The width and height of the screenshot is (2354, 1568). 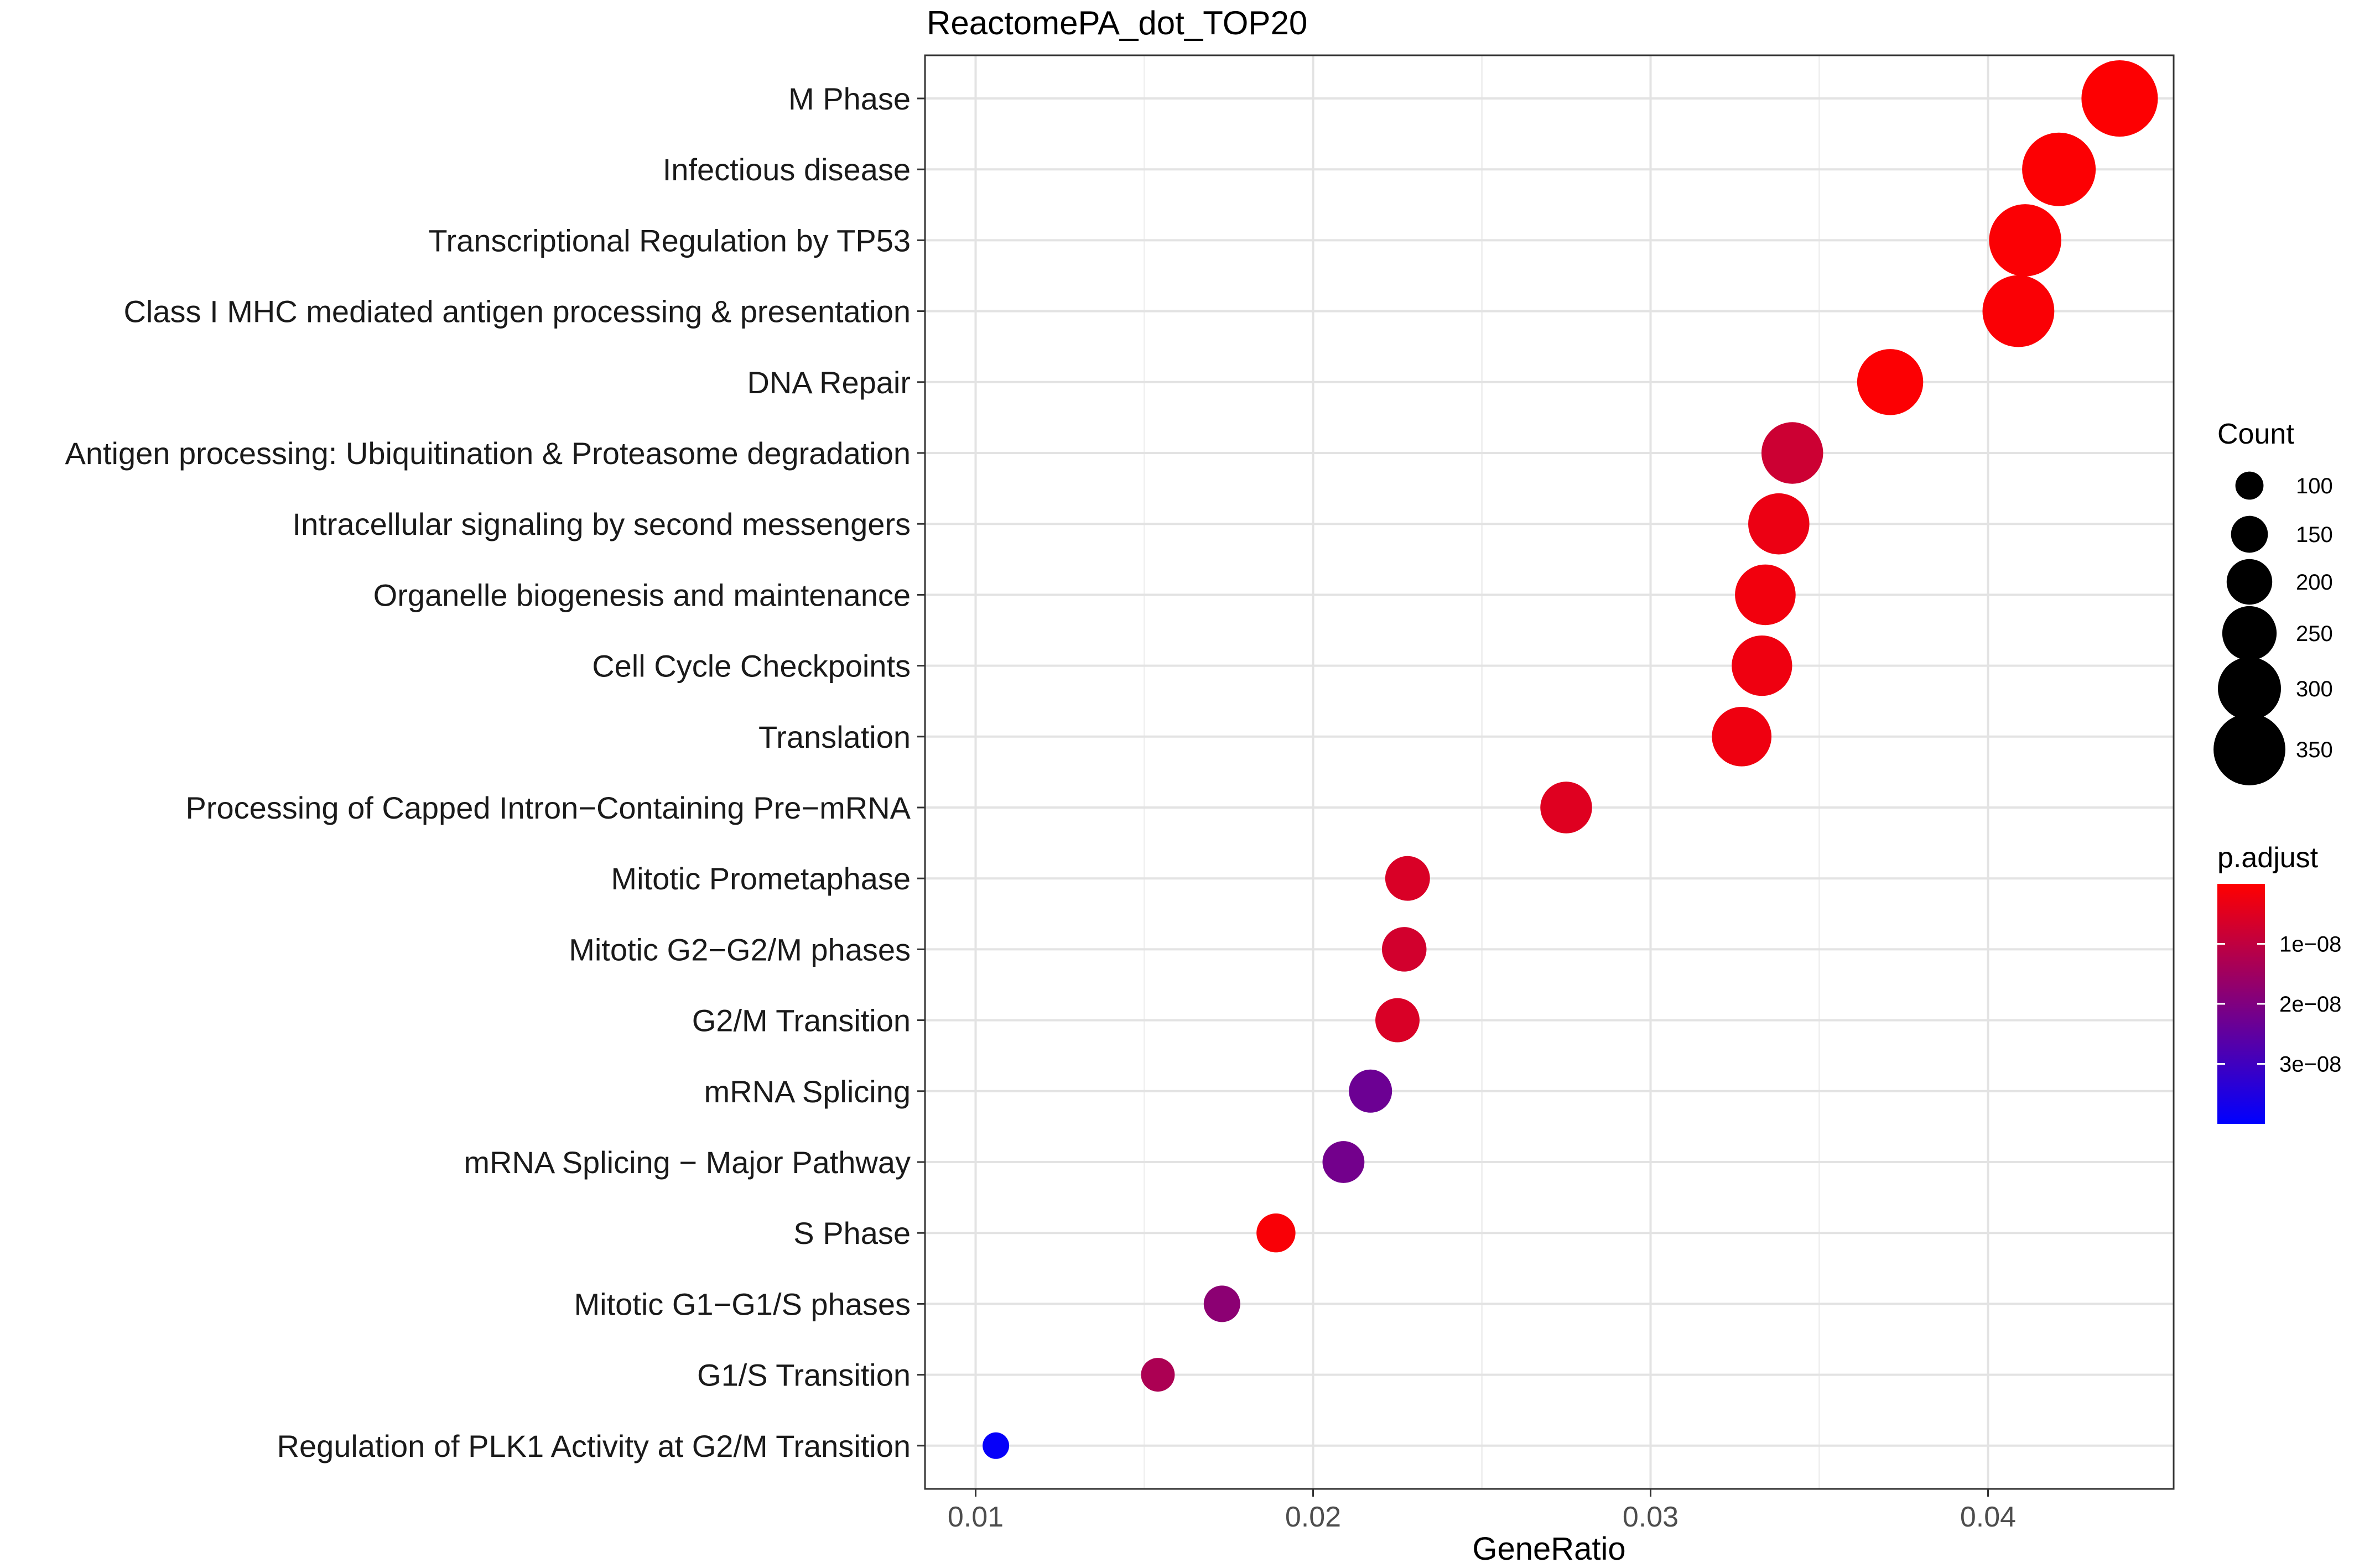 What do you see at coordinates (2310, 1004) in the screenshot?
I see `p-adjust-legend-label: 2e−08` at bounding box center [2310, 1004].